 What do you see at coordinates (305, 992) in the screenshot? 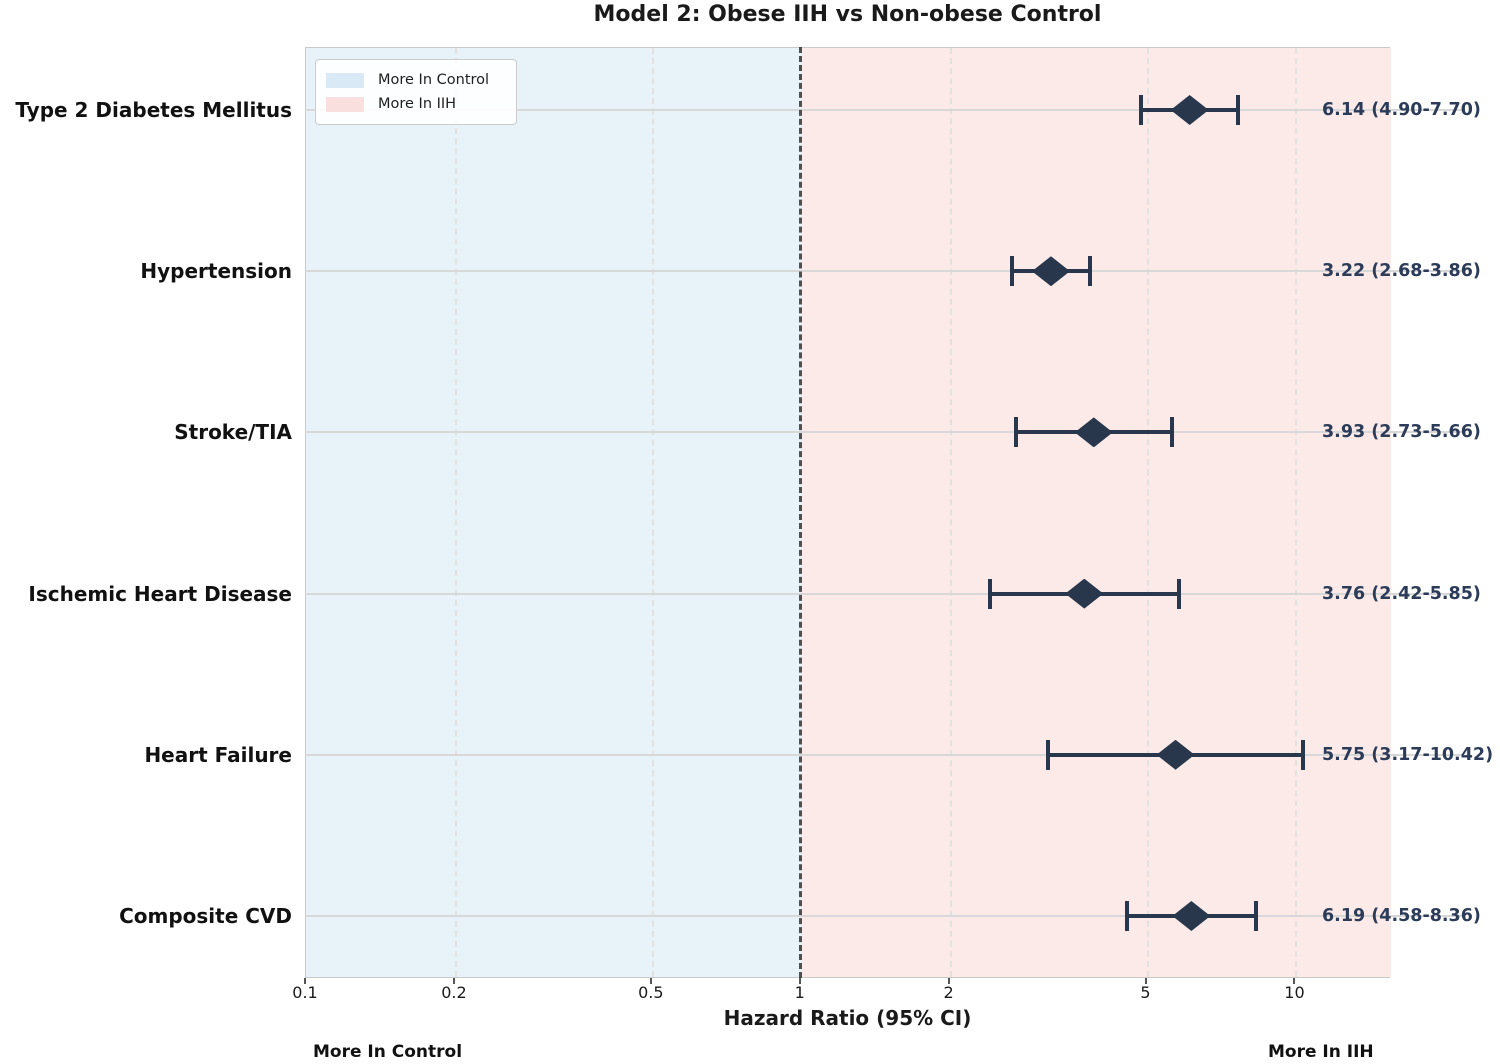
I see `x-tick-label: 0.1` at bounding box center [305, 992].